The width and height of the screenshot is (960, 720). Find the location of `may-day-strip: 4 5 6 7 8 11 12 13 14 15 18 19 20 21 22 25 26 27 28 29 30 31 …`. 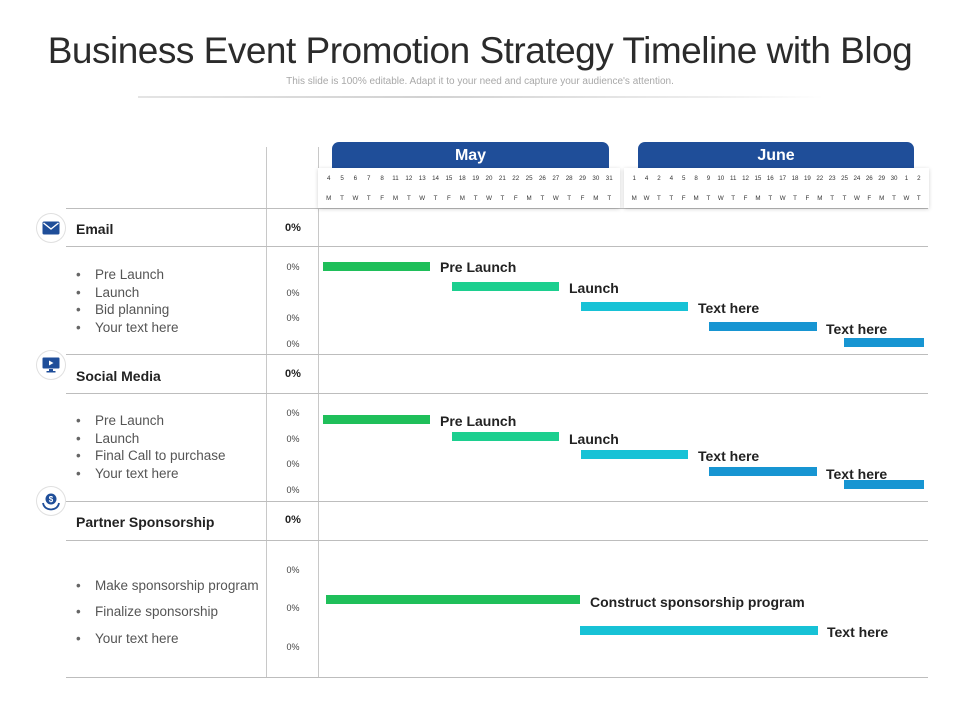

may-day-strip: 4 5 6 7 8 11 12 13 14 15 18 19 20 21 22 25 26 27 28 29 30 31 … is located at coordinates (469, 188).